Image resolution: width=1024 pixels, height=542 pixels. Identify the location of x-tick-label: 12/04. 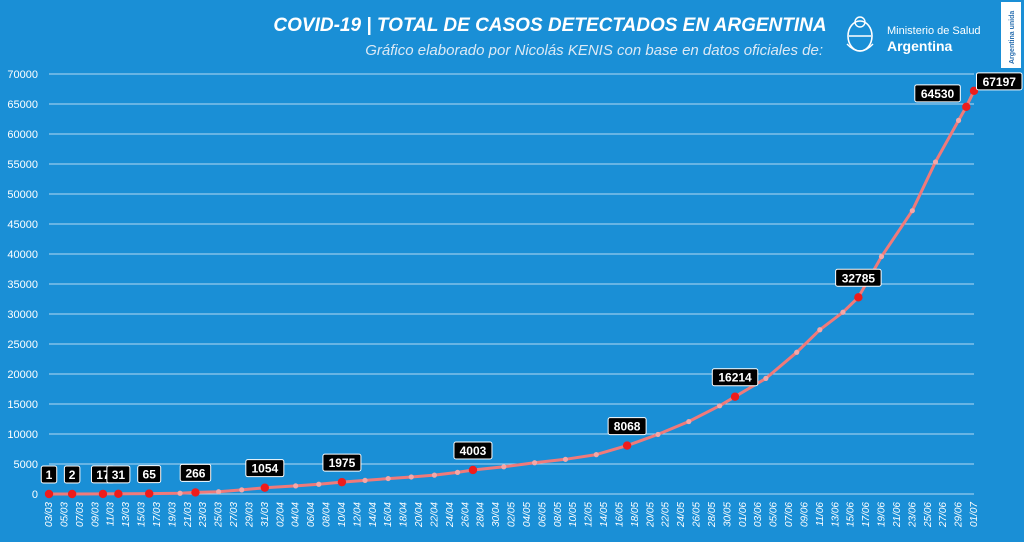
(357, 514).